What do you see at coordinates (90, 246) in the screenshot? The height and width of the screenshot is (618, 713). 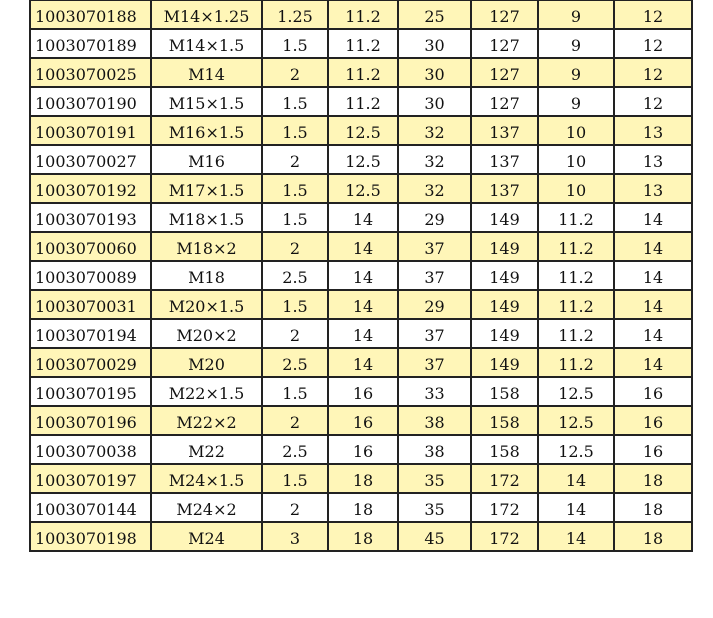 I see `table-cell: 1003070060` at bounding box center [90, 246].